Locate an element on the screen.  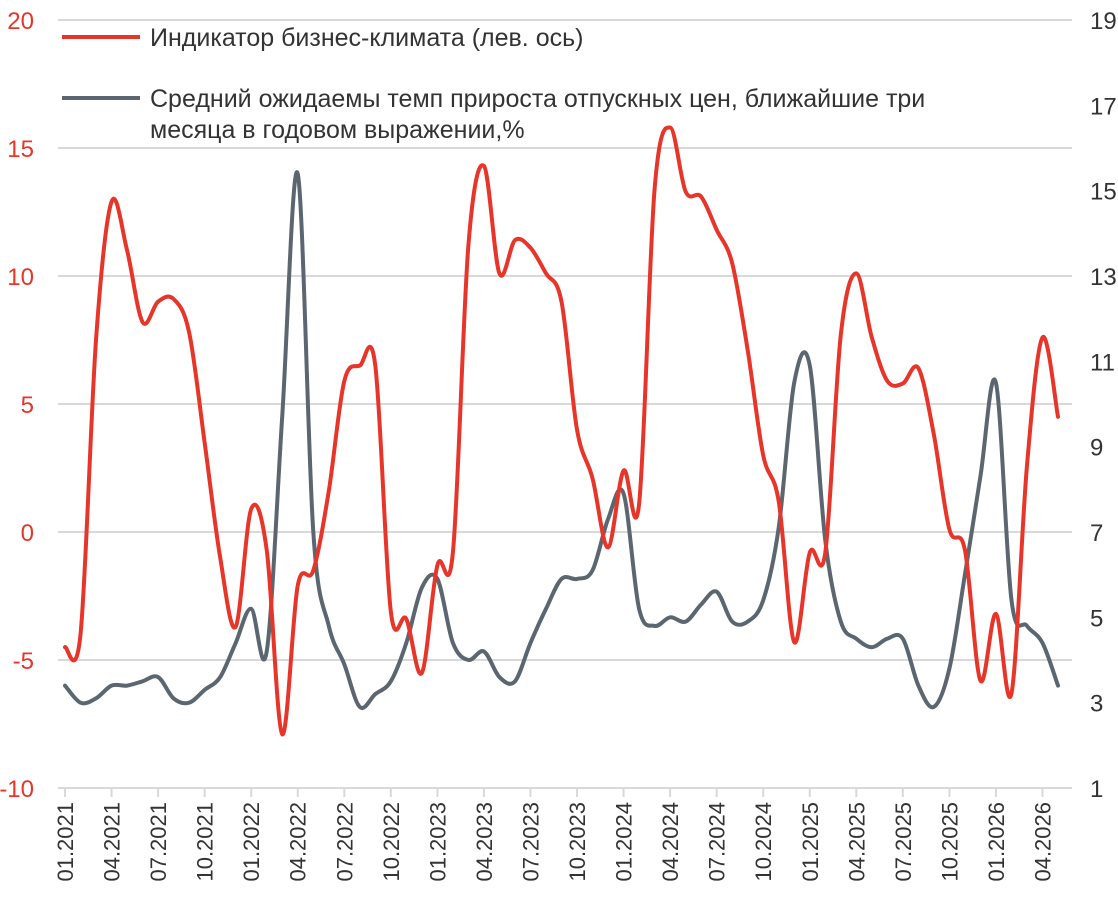
y-right-tick-label: 19 is located at coordinates (1103, 21).